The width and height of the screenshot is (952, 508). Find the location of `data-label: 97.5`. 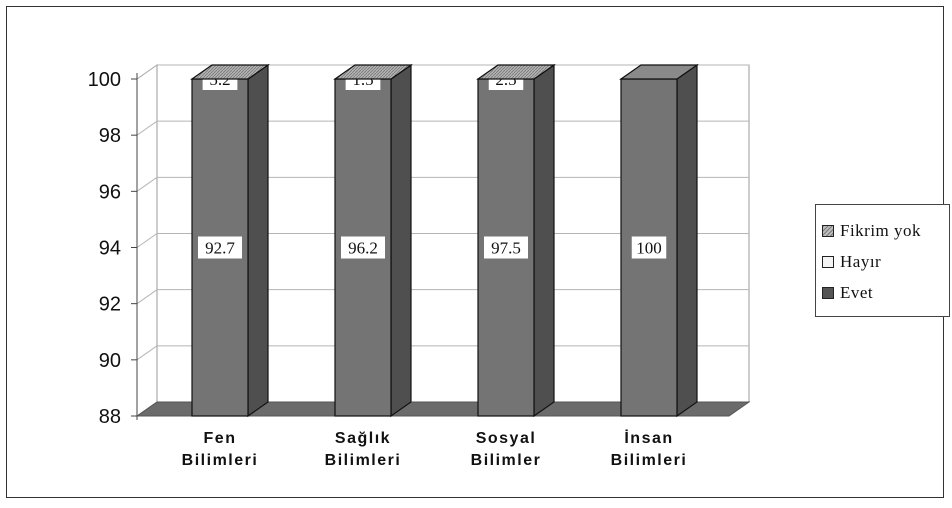

data-label: 97.5 is located at coordinates (506, 248).